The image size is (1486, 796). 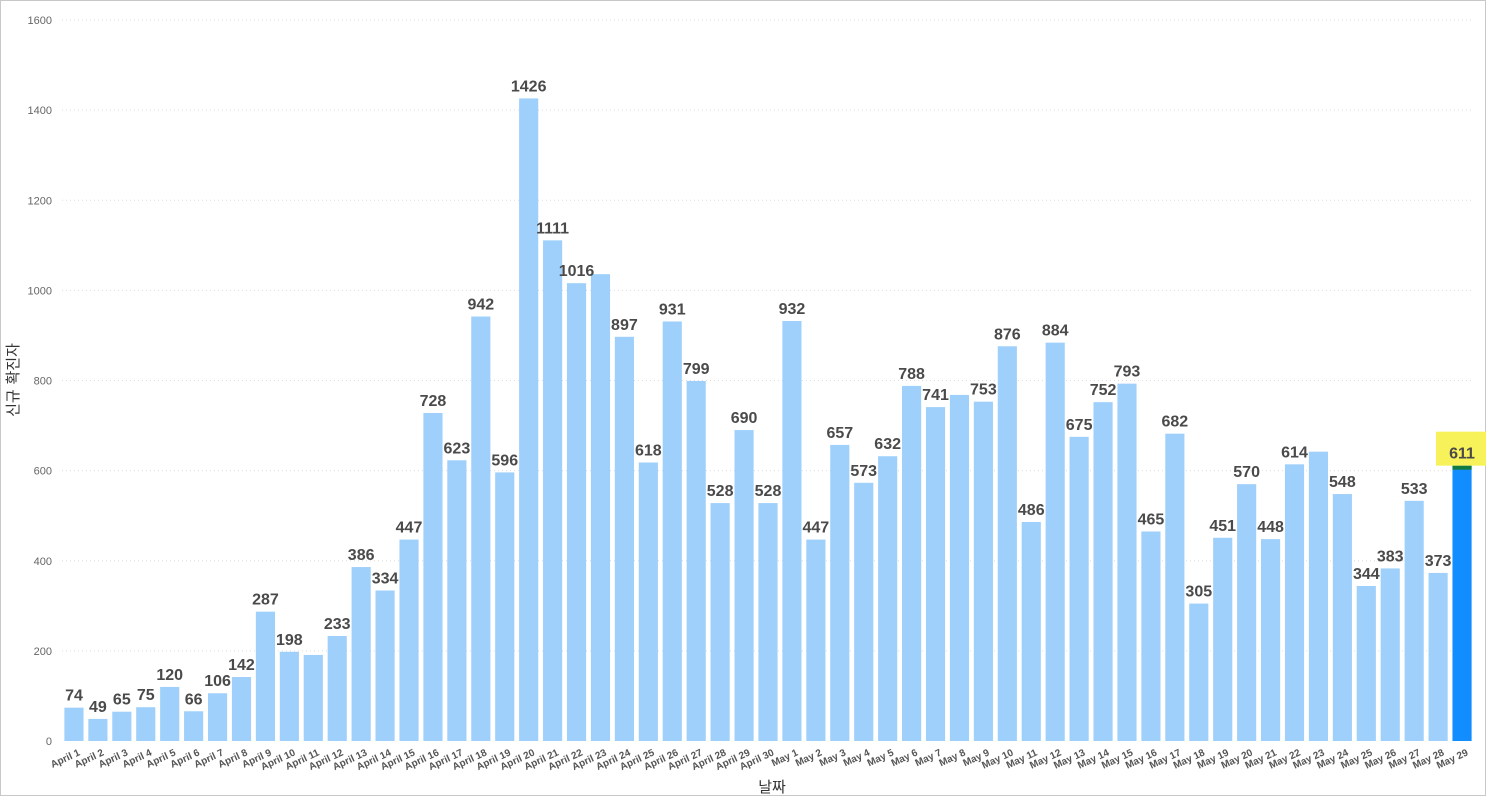 I want to click on data-label: 690, so click(x=744, y=418).